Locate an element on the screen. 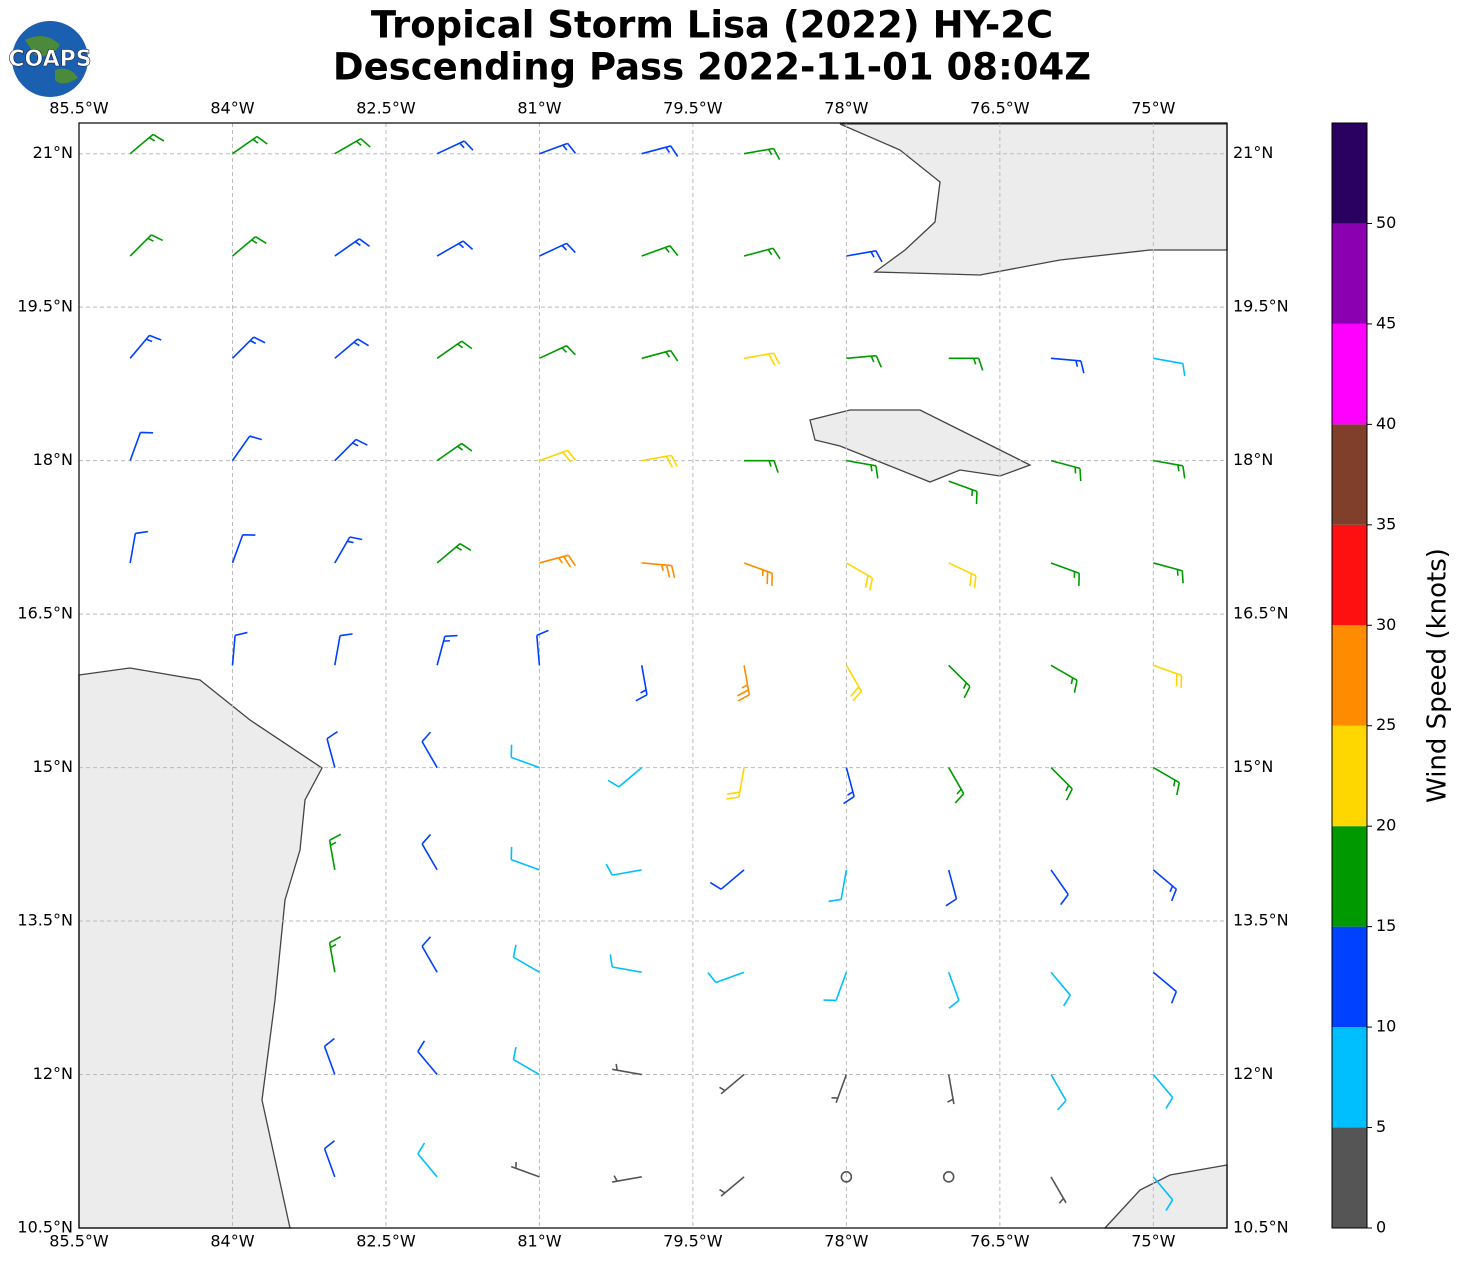  colorbar-tick-label: 50 is located at coordinates (1386, 222).